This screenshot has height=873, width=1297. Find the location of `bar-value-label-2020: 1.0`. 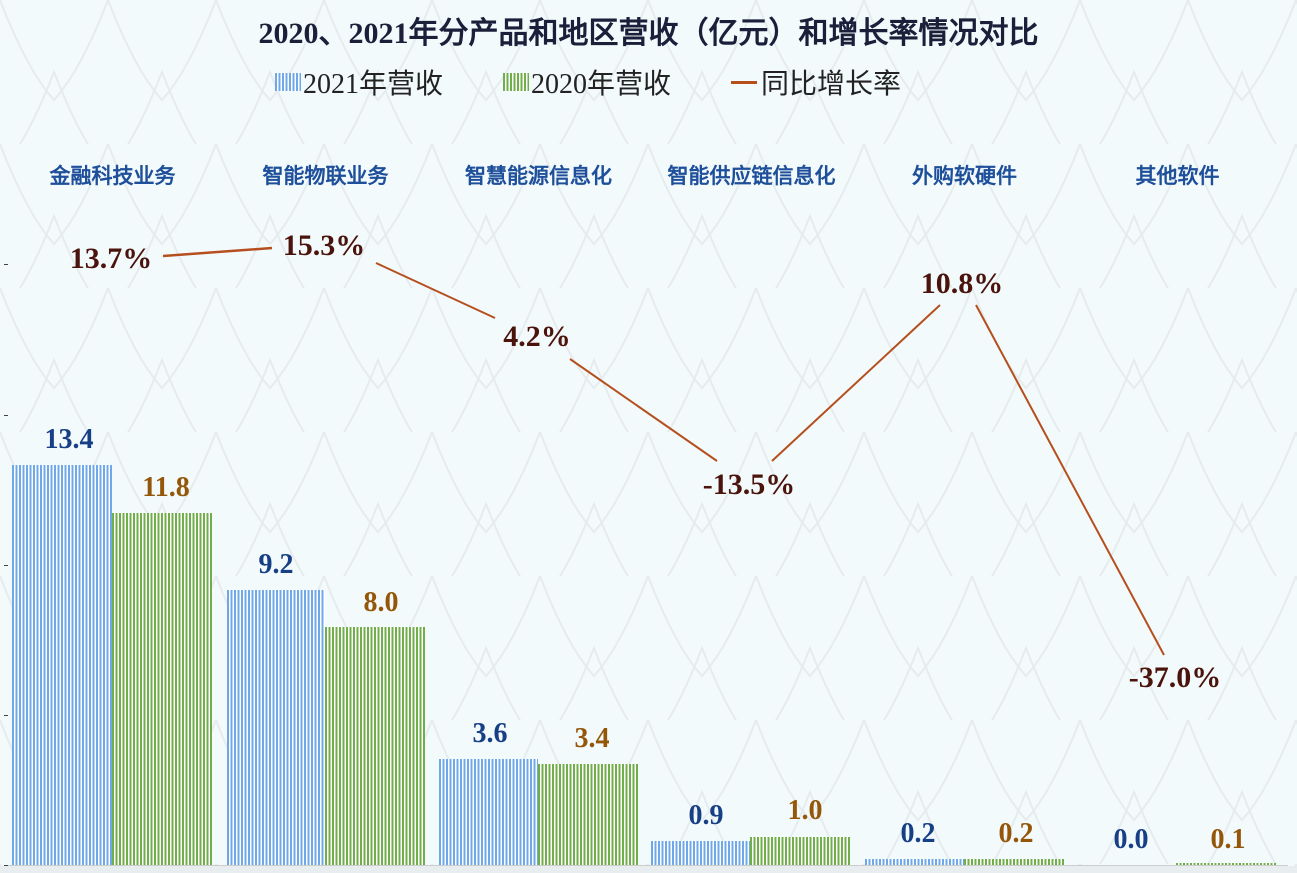

bar-value-label-2020: 1.0 is located at coordinates (805, 810).